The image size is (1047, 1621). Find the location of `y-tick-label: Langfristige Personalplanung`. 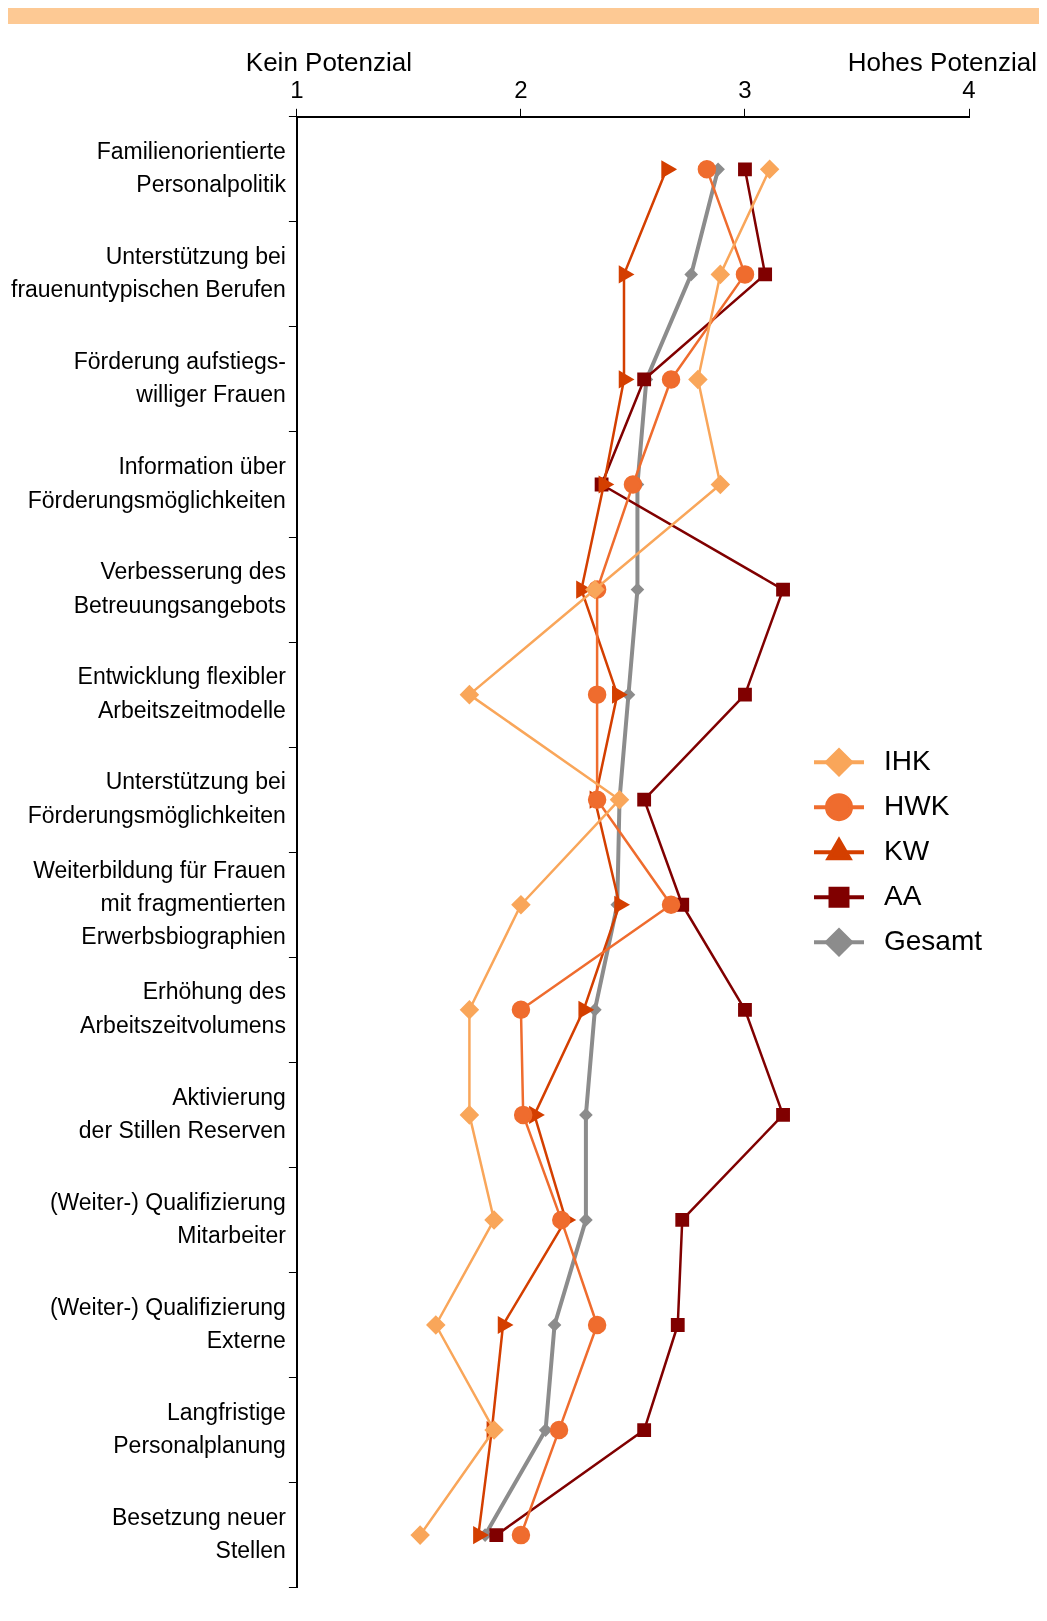

y-tick-label: Langfristige Personalplanung is located at coordinates (199, 1428).